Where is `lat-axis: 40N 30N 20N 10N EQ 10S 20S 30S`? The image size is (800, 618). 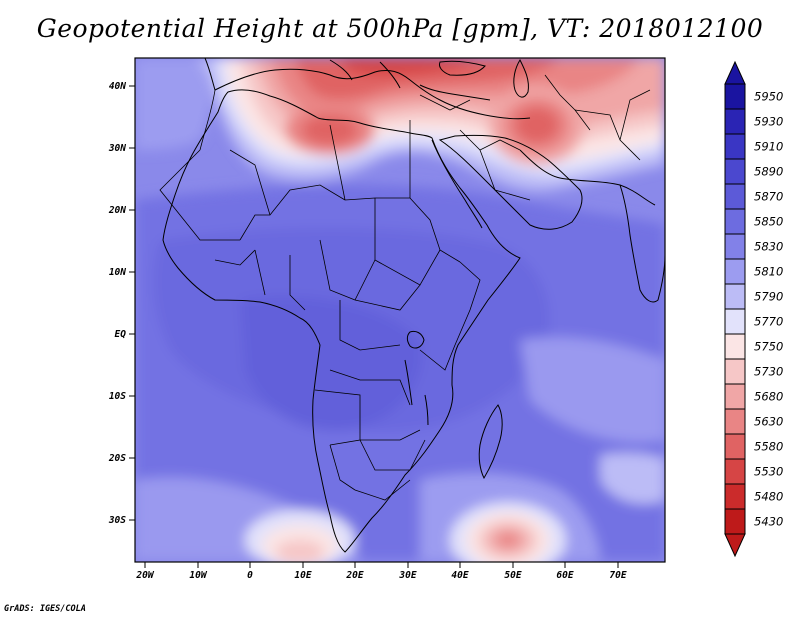
lat-axis: 40N 30N 20N 10N EQ 10S 20S 30S is located at coordinates (121, 303).